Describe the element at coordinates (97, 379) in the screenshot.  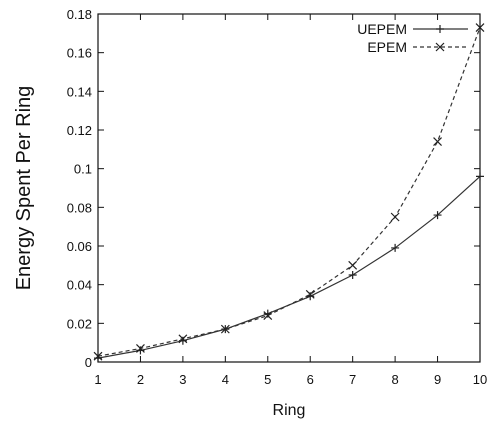
I see `x-tick-label: 1` at that location.